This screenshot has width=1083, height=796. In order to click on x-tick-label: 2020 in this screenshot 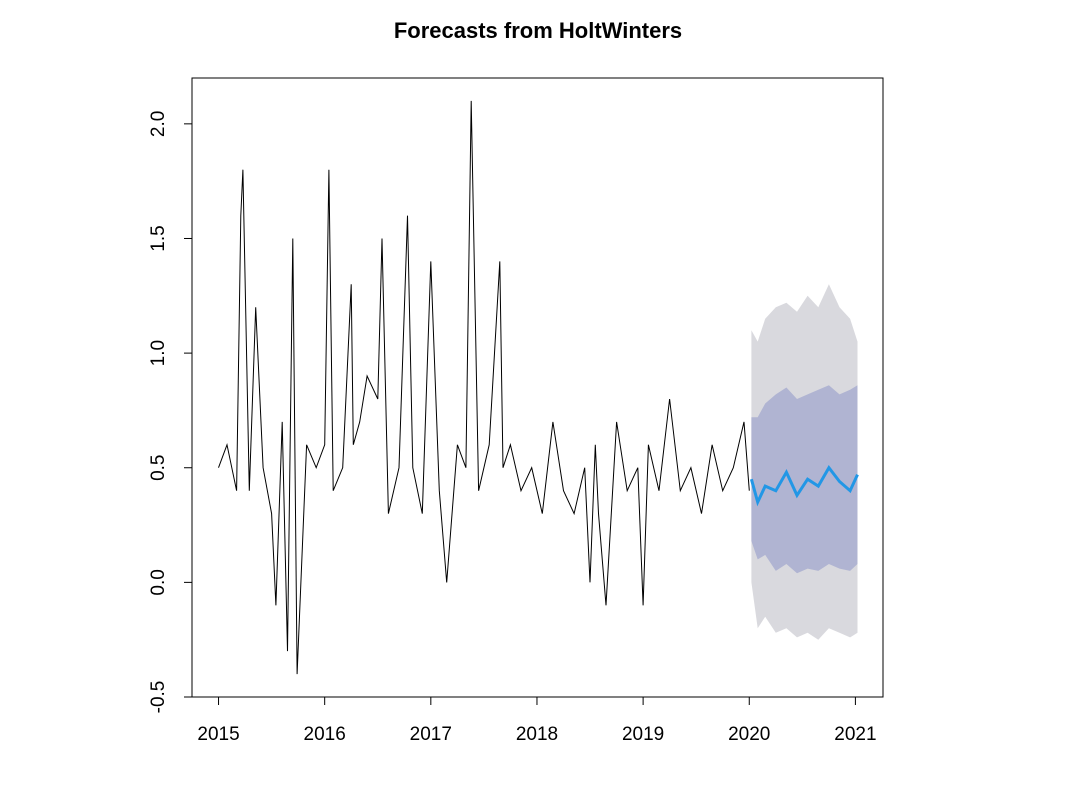, I will do `click(749, 734)`.